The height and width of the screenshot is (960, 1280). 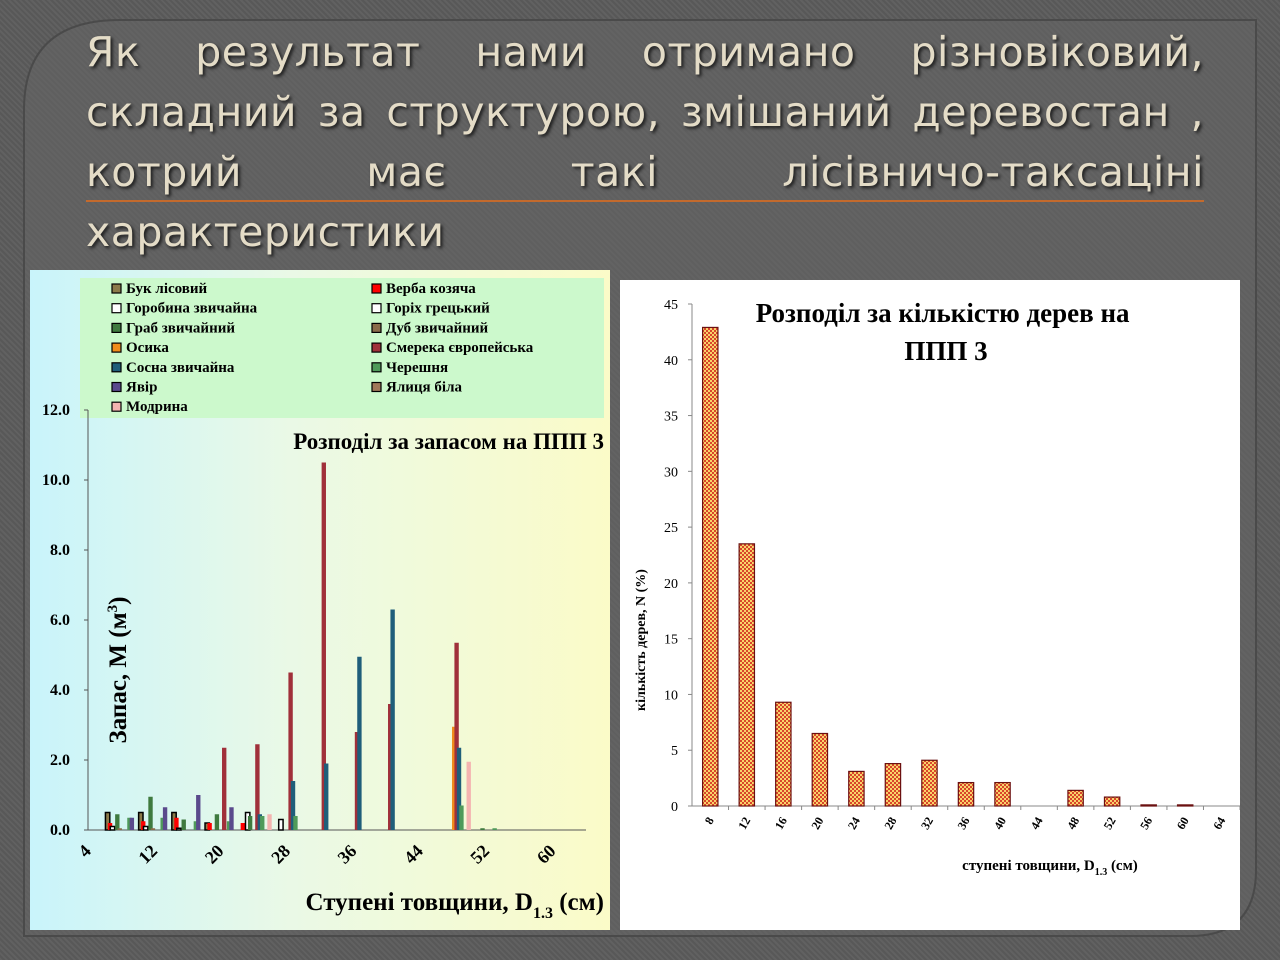 I want to click on y-tick-label: 20, so click(x=671, y=584).